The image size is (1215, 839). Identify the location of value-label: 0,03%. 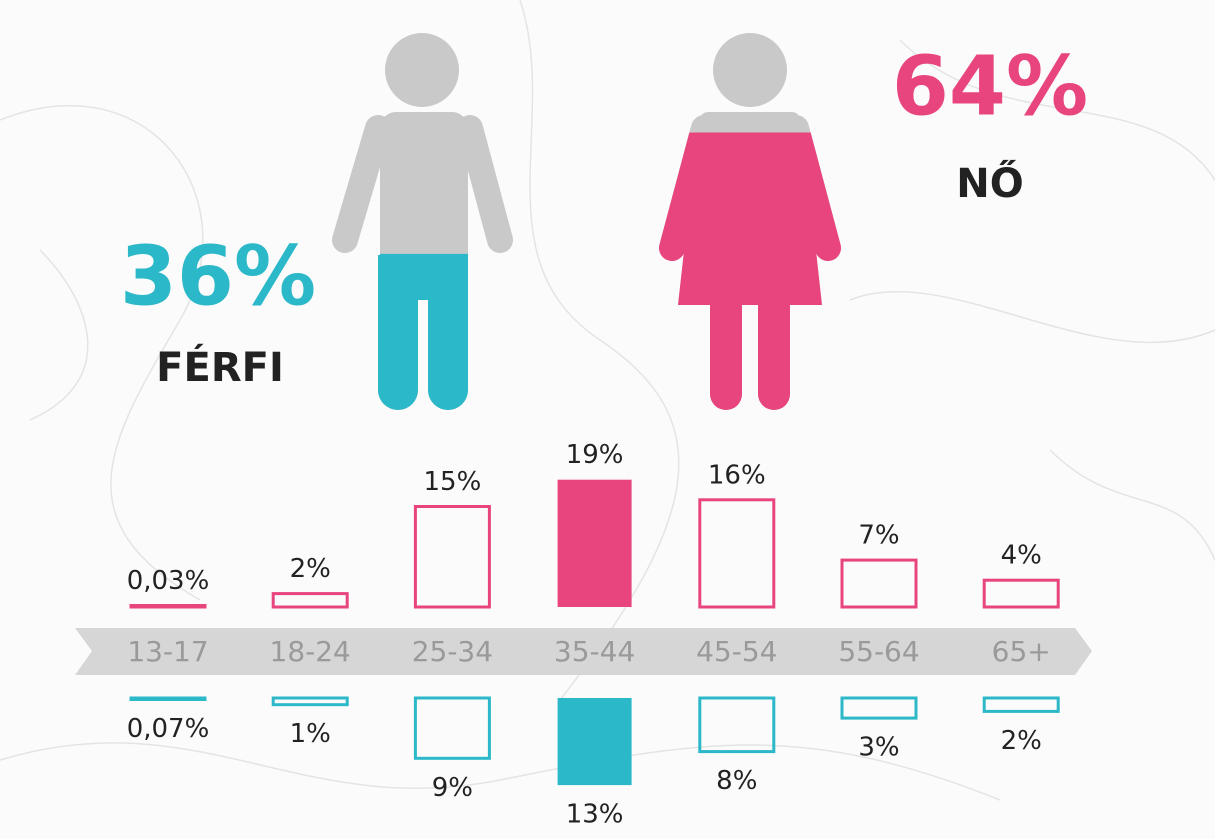
(168, 581).